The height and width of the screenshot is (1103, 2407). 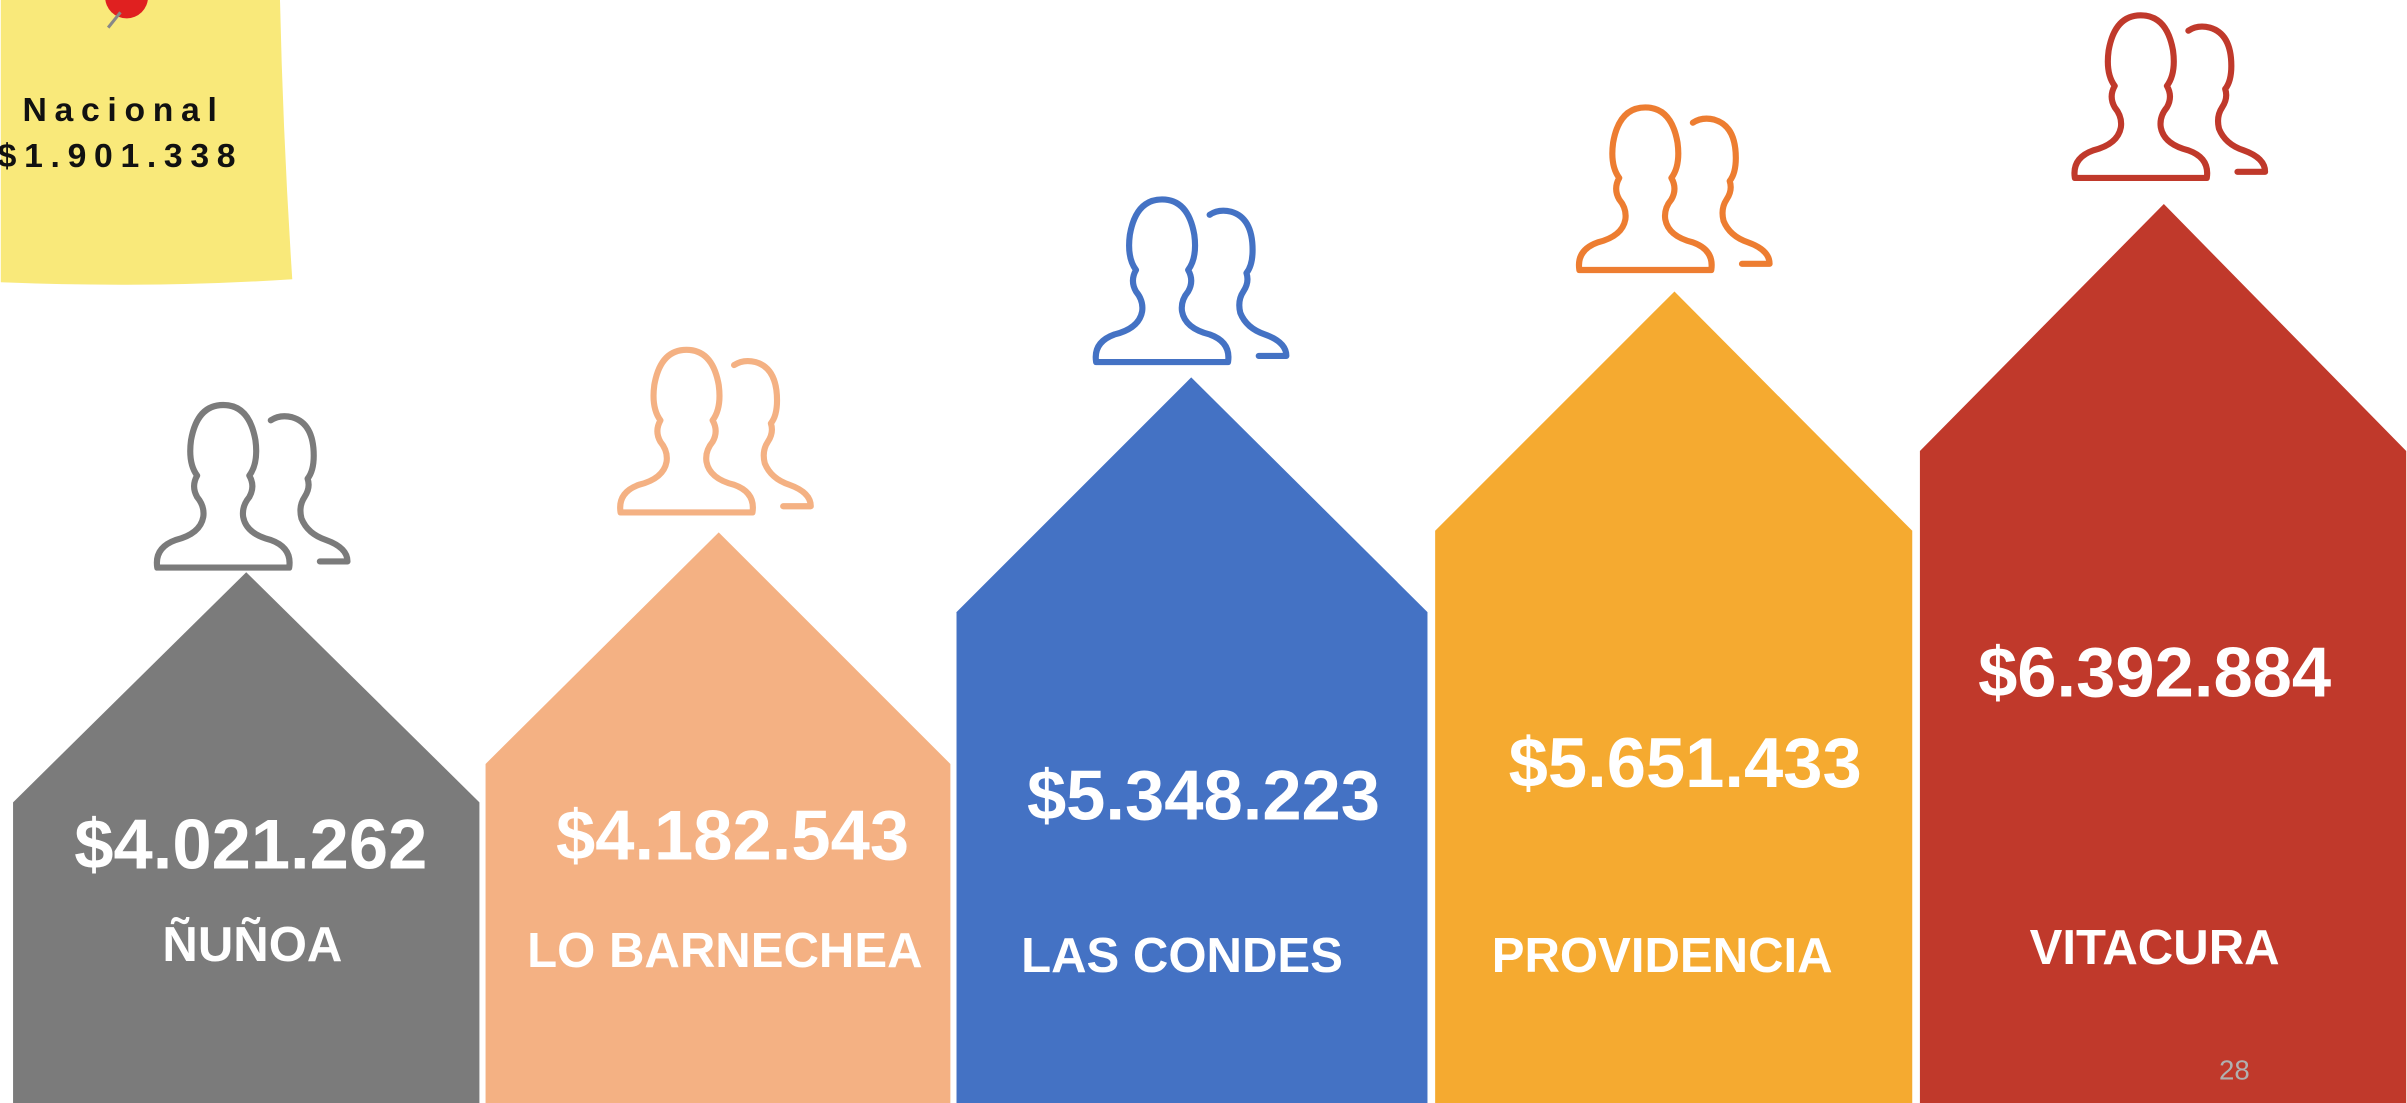 I want to click on amount: $5.651.433, so click(x=1685, y=762).